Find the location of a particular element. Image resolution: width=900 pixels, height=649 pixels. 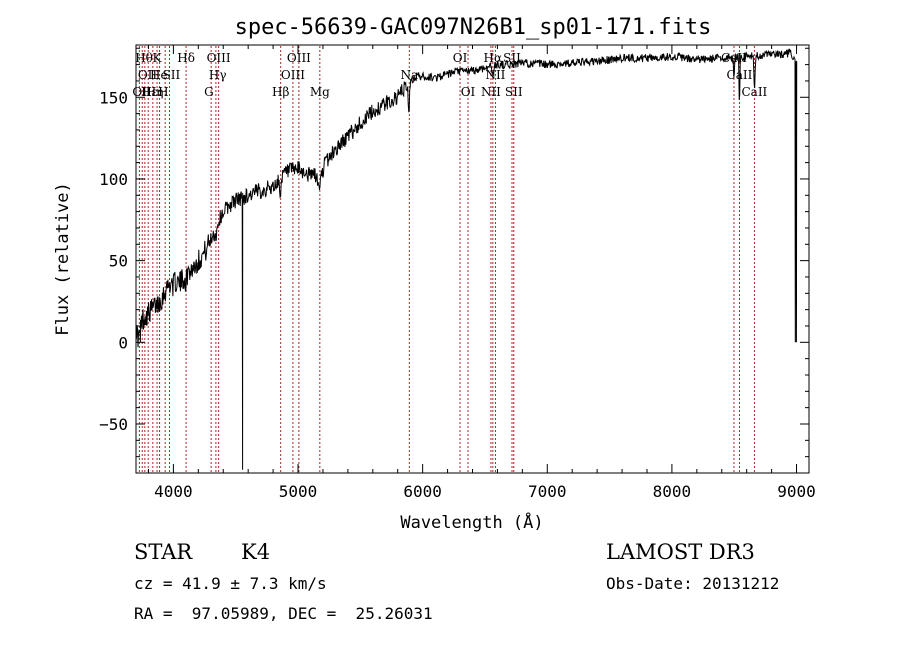

line-marker-label-13: Hβ is located at coordinates (280, 92).